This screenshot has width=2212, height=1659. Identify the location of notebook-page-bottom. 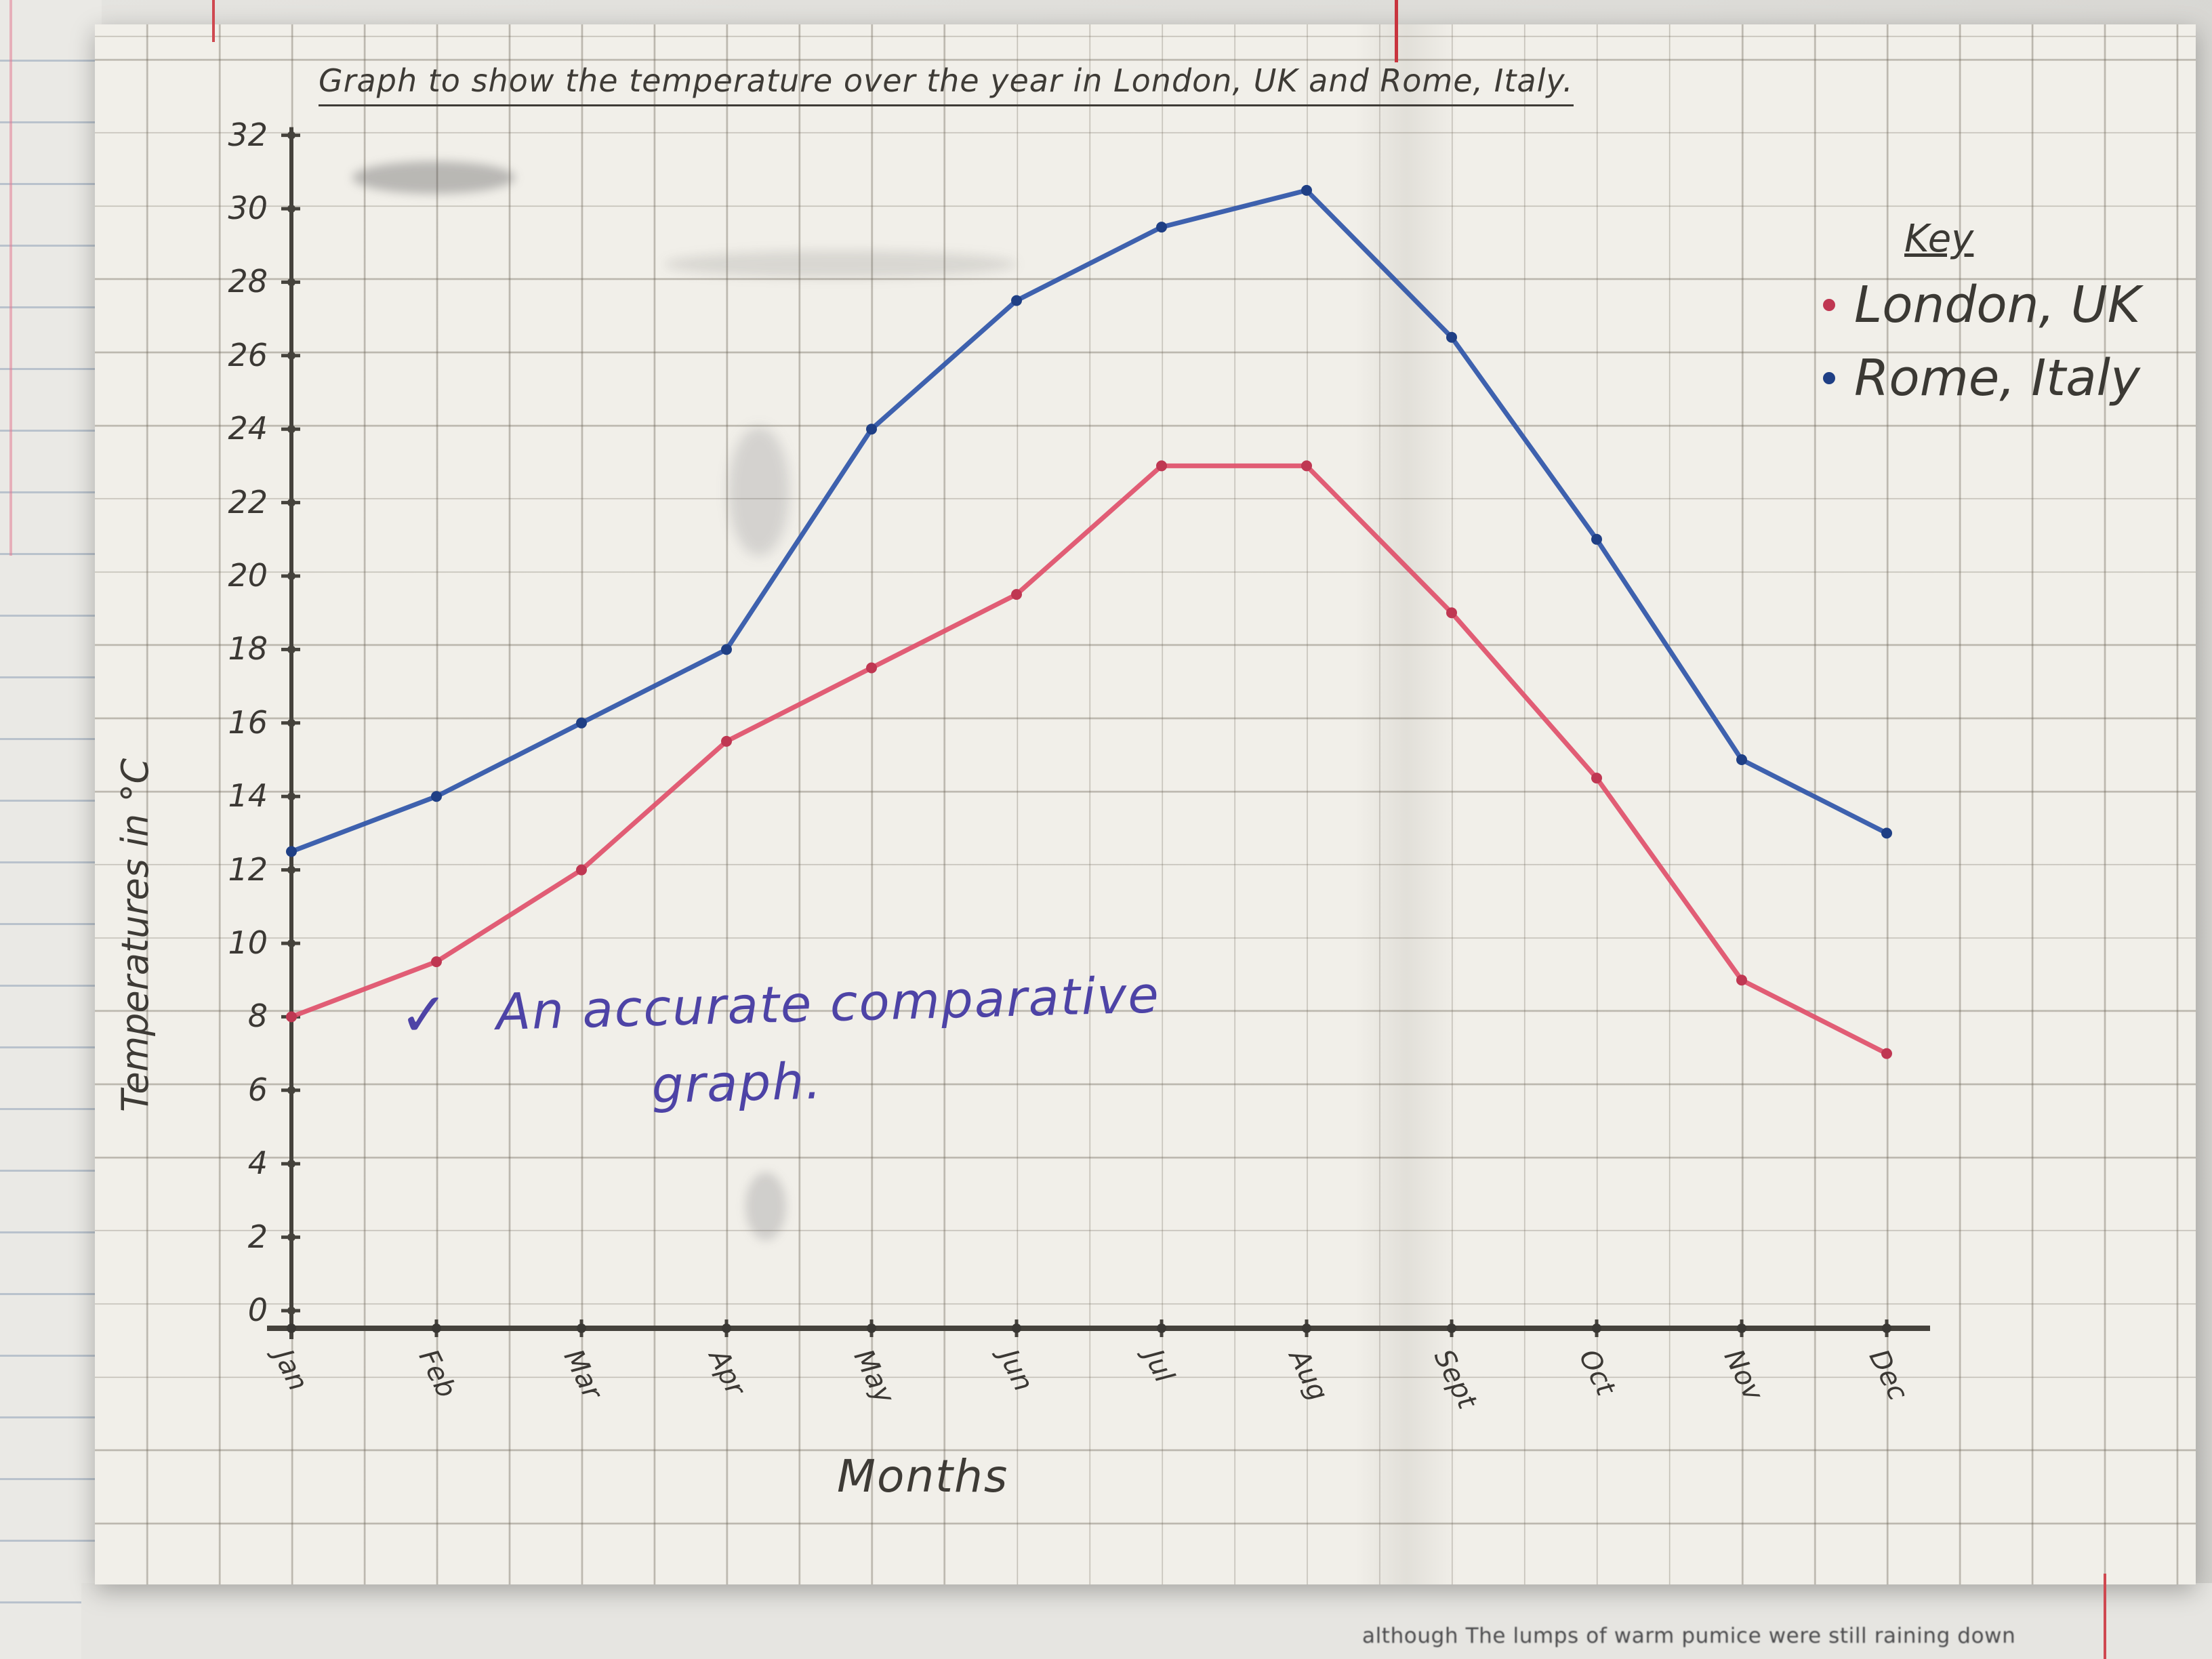
(1146, 1621).